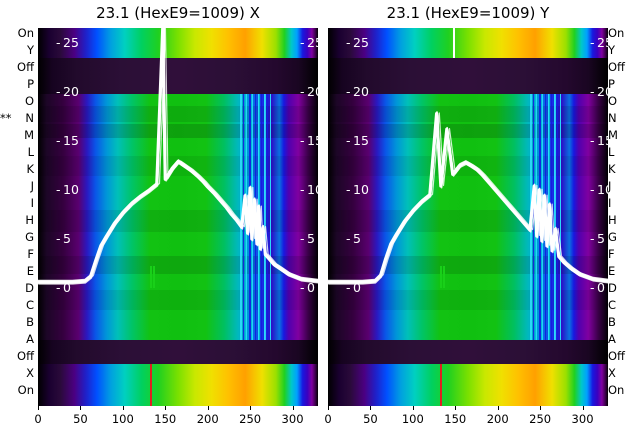 This screenshot has height=440, width=640. I want to click on axis-tick-label: D, so click(612, 288).